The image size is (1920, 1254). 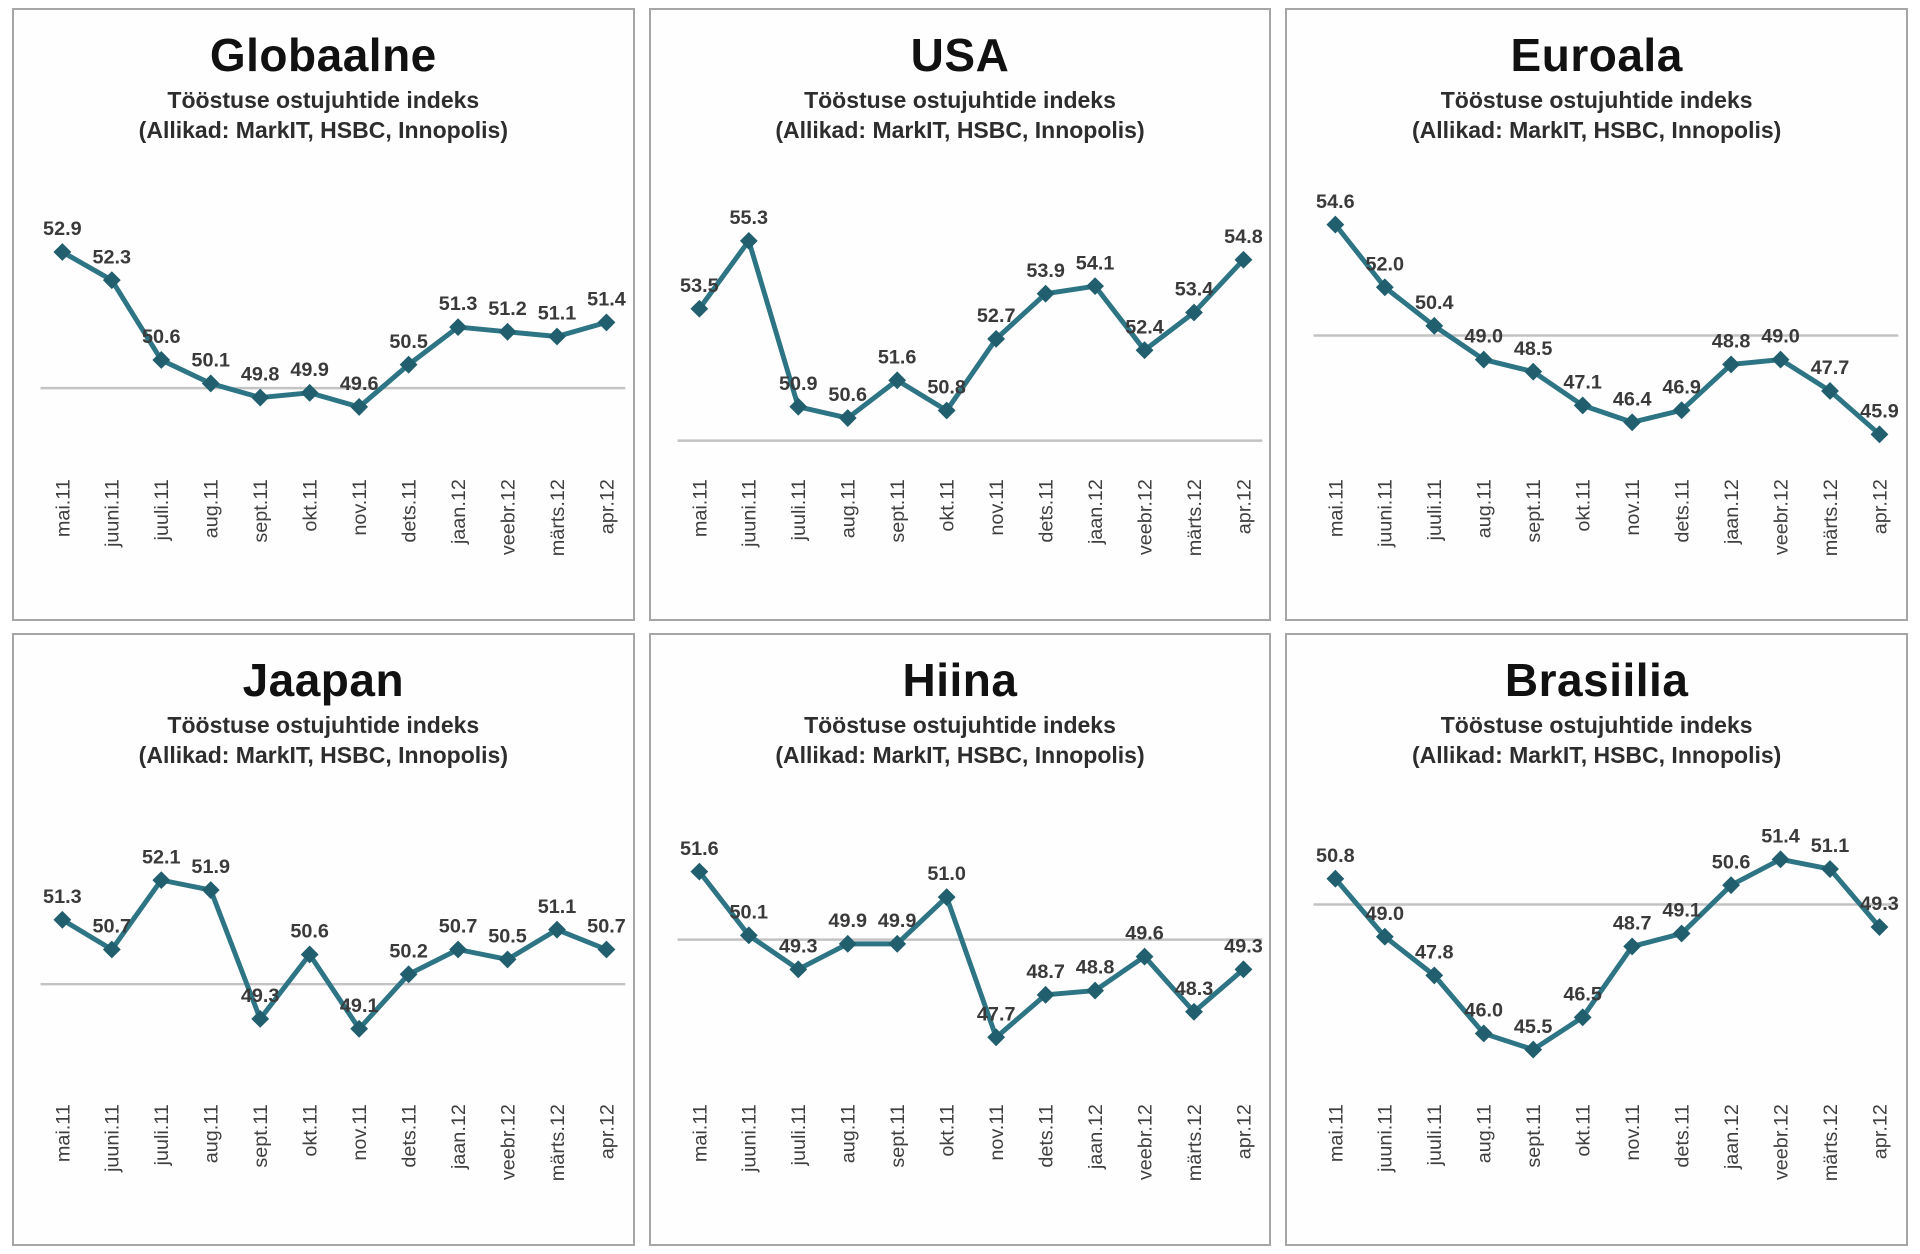 I want to click on data-label: 48.8, so click(x=1731, y=341).